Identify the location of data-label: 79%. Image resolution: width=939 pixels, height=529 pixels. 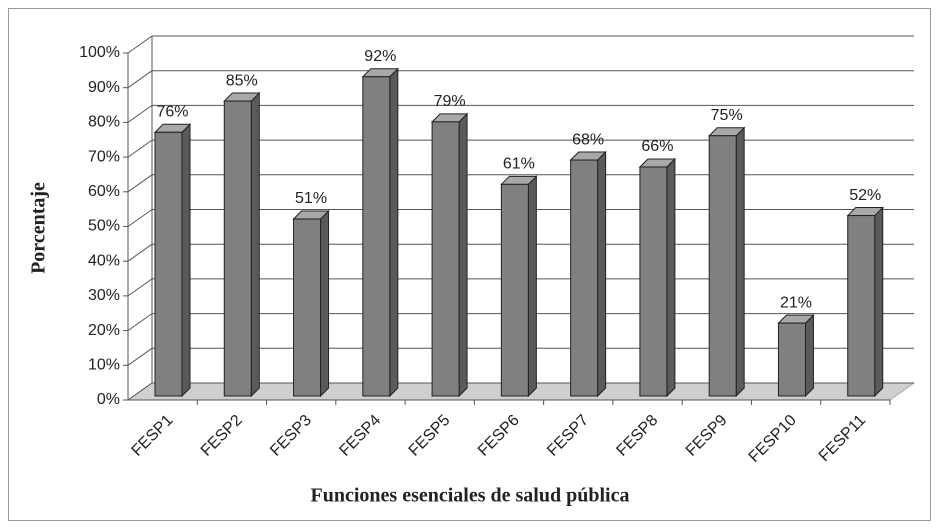
(450, 101).